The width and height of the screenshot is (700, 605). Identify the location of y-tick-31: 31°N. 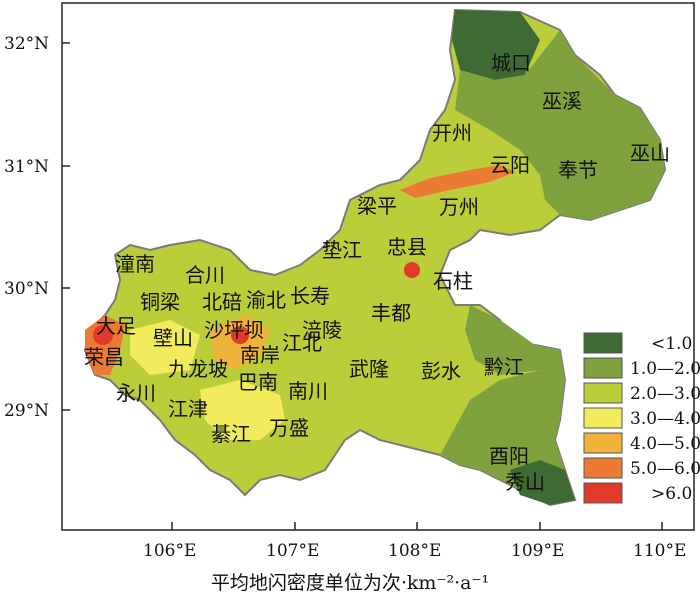
(26, 167).